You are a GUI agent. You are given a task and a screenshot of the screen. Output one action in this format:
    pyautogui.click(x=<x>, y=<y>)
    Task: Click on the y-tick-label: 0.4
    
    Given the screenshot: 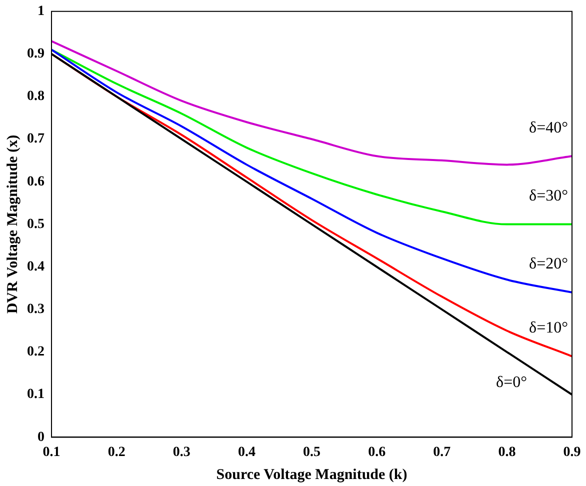 What is the action you would take?
    pyautogui.click(x=35, y=266)
    